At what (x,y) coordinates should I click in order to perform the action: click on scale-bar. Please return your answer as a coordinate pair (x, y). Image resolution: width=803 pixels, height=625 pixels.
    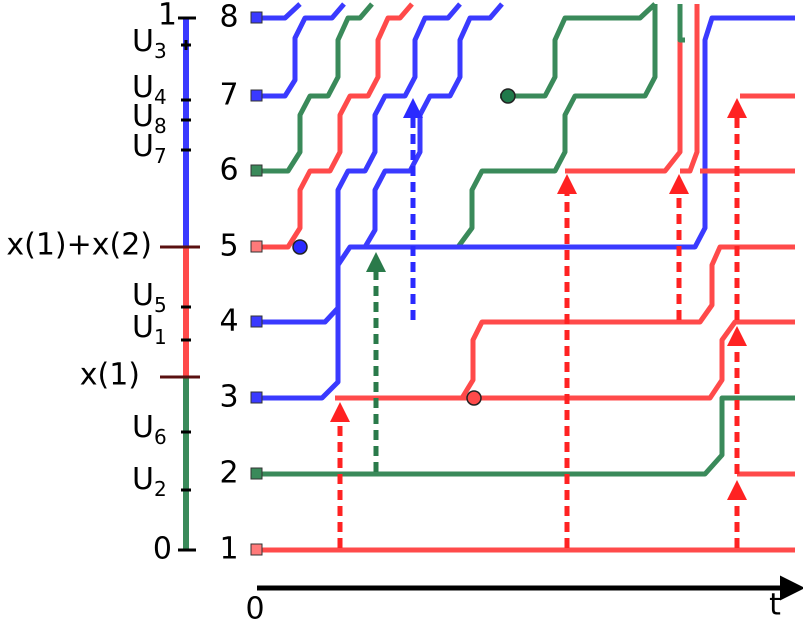
    Looking at the image, I should click on (180, 284).